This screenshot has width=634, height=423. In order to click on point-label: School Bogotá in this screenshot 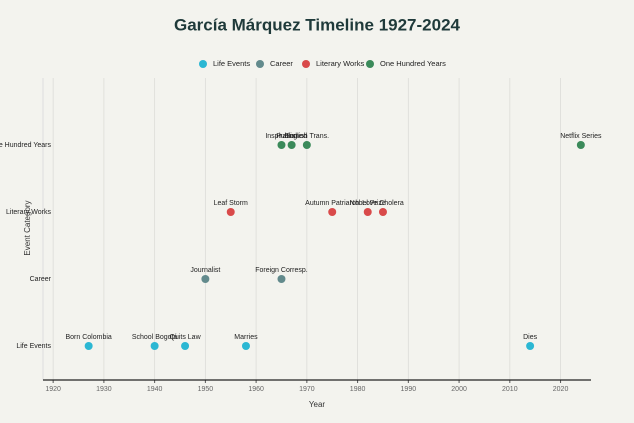, I will do `click(155, 337)`.